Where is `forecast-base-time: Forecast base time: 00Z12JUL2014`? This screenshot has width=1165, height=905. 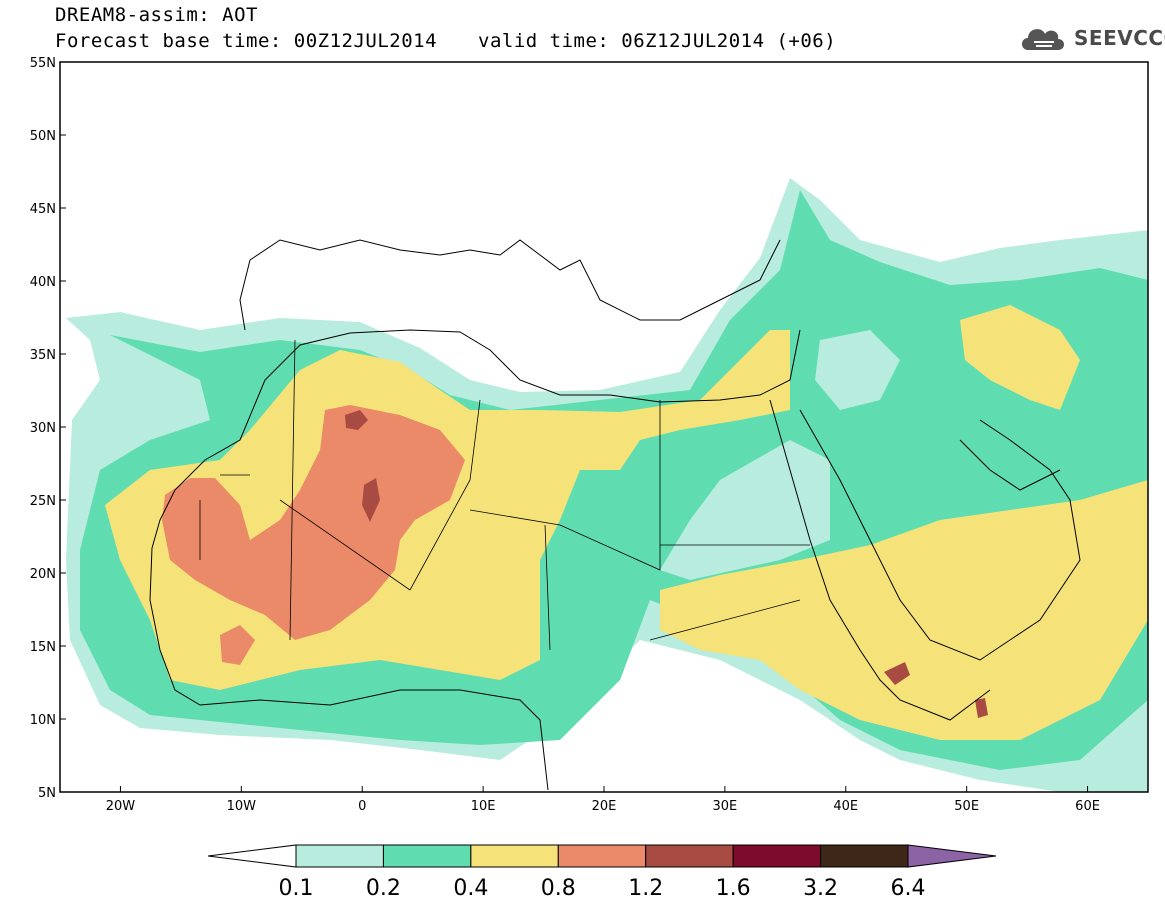
forecast-base-time: Forecast base time: 00Z12JUL2014 is located at coordinates (246, 41).